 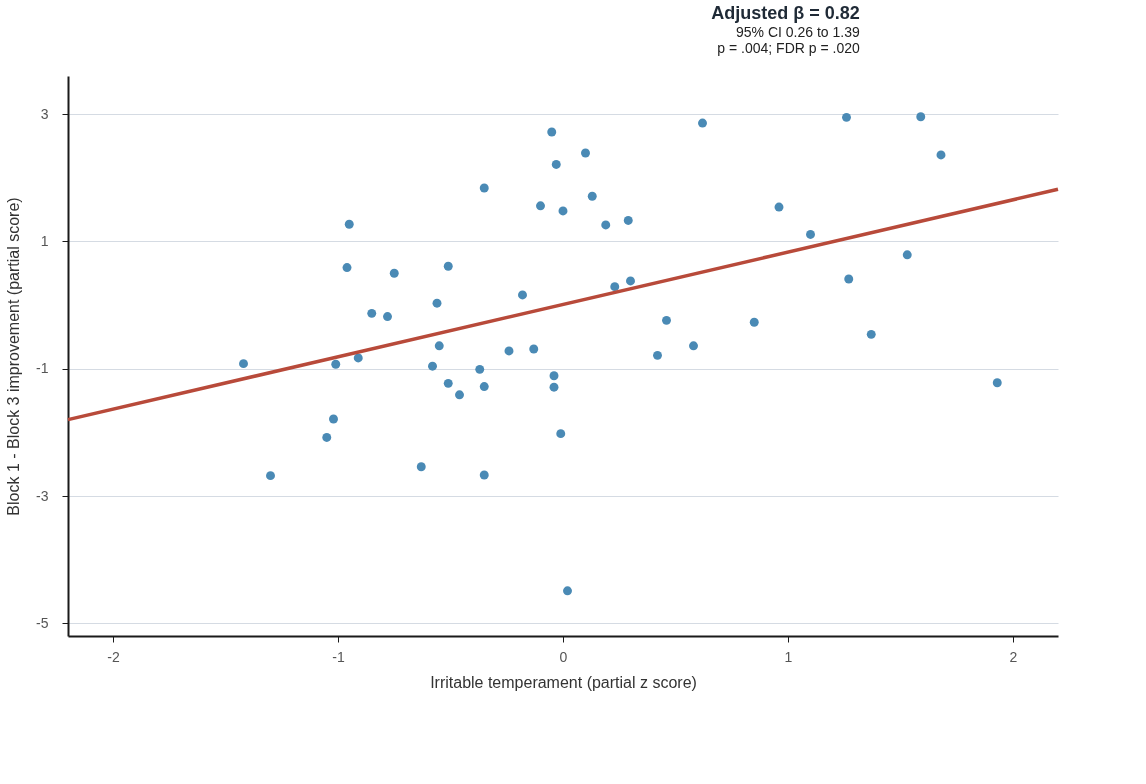 I want to click on y-tick-label: -5, so click(x=42, y=622).